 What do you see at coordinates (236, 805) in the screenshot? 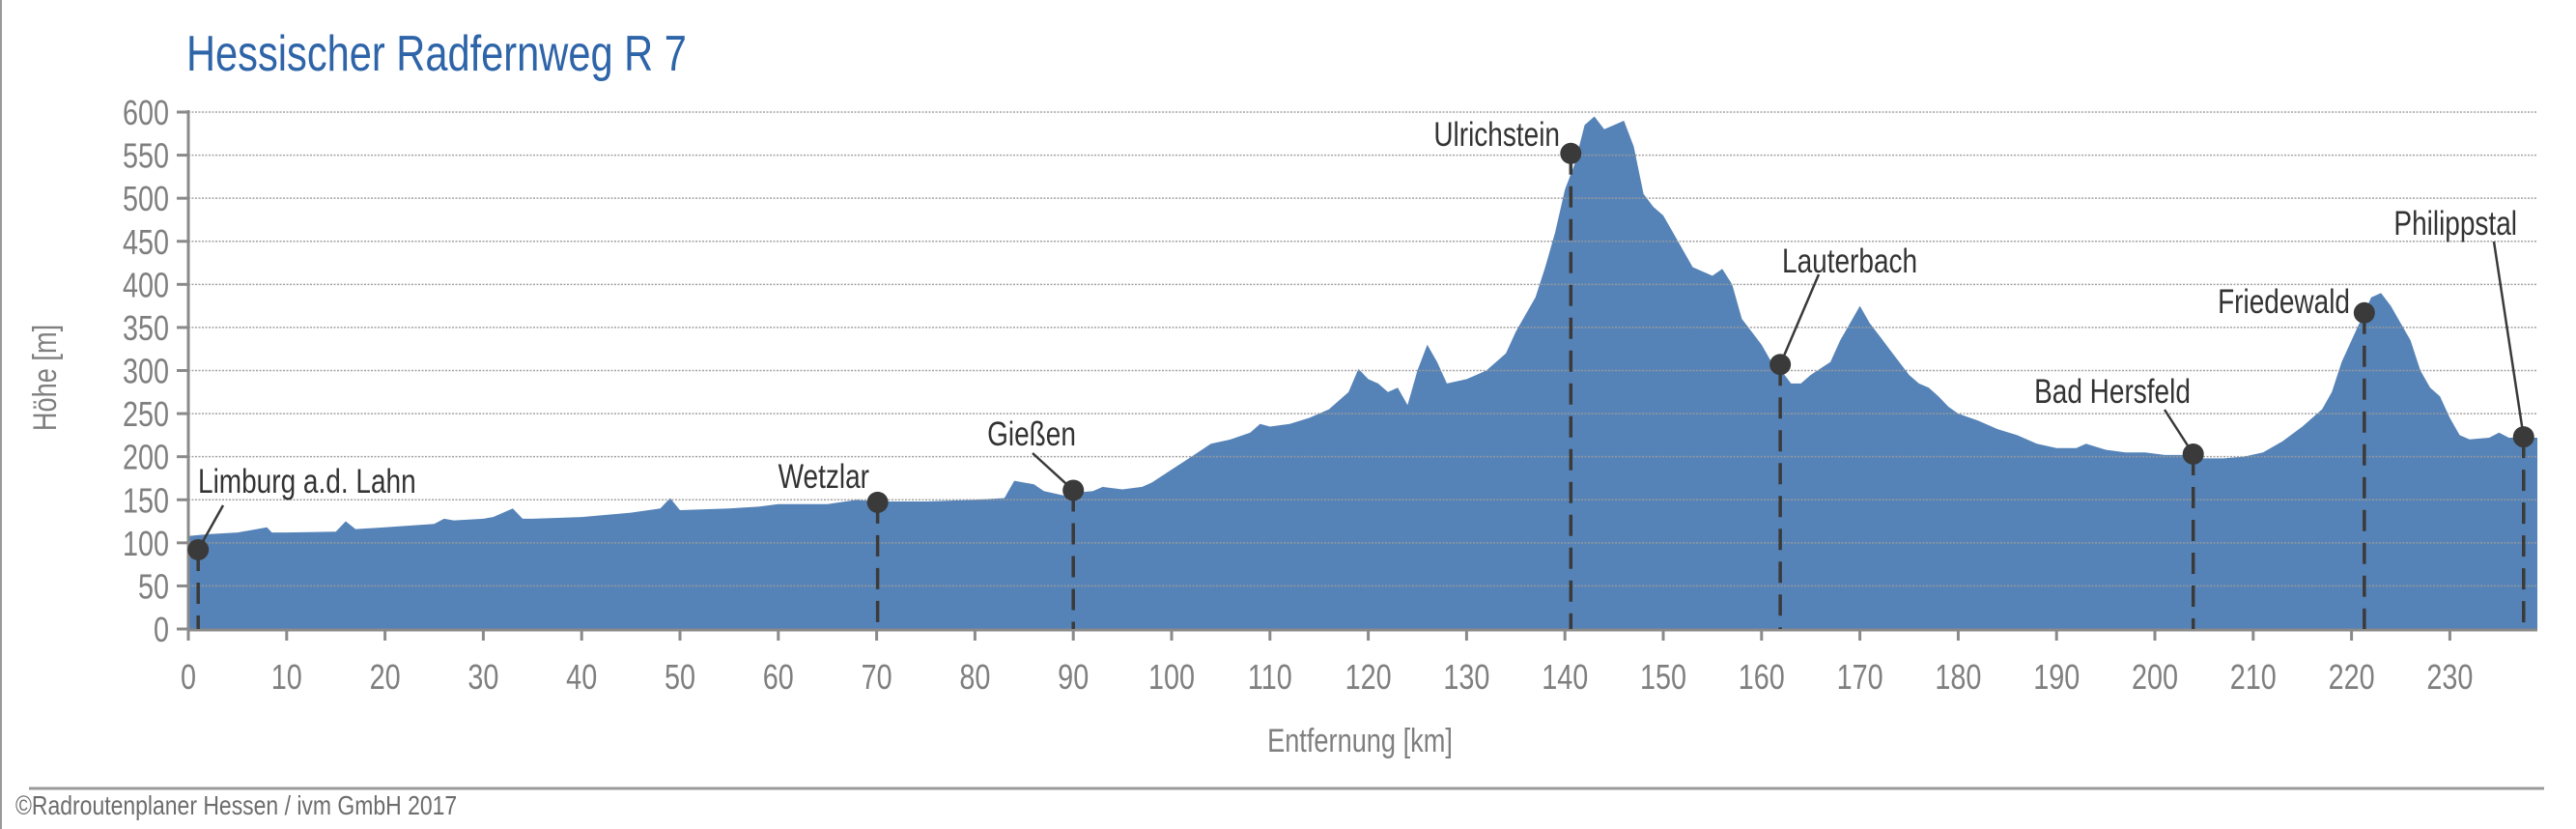
I see `copyright-footer: ©Radroutenplaner Hessen / ivm GmbH 2017` at bounding box center [236, 805].